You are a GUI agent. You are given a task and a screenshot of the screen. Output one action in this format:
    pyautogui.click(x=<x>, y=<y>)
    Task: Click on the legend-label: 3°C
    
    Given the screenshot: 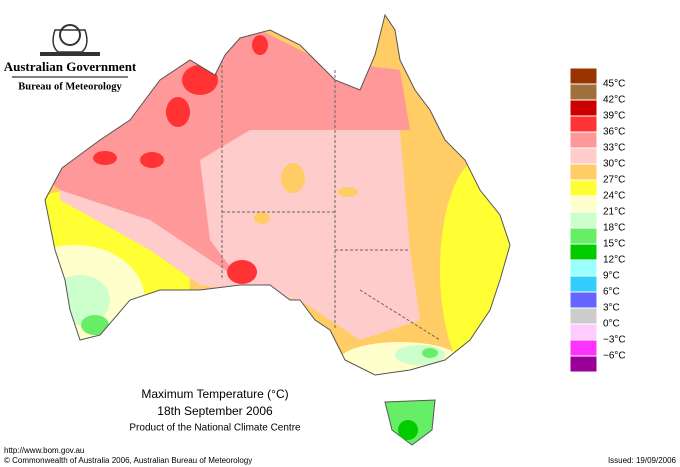 What is the action you would take?
    pyautogui.click(x=611, y=308)
    